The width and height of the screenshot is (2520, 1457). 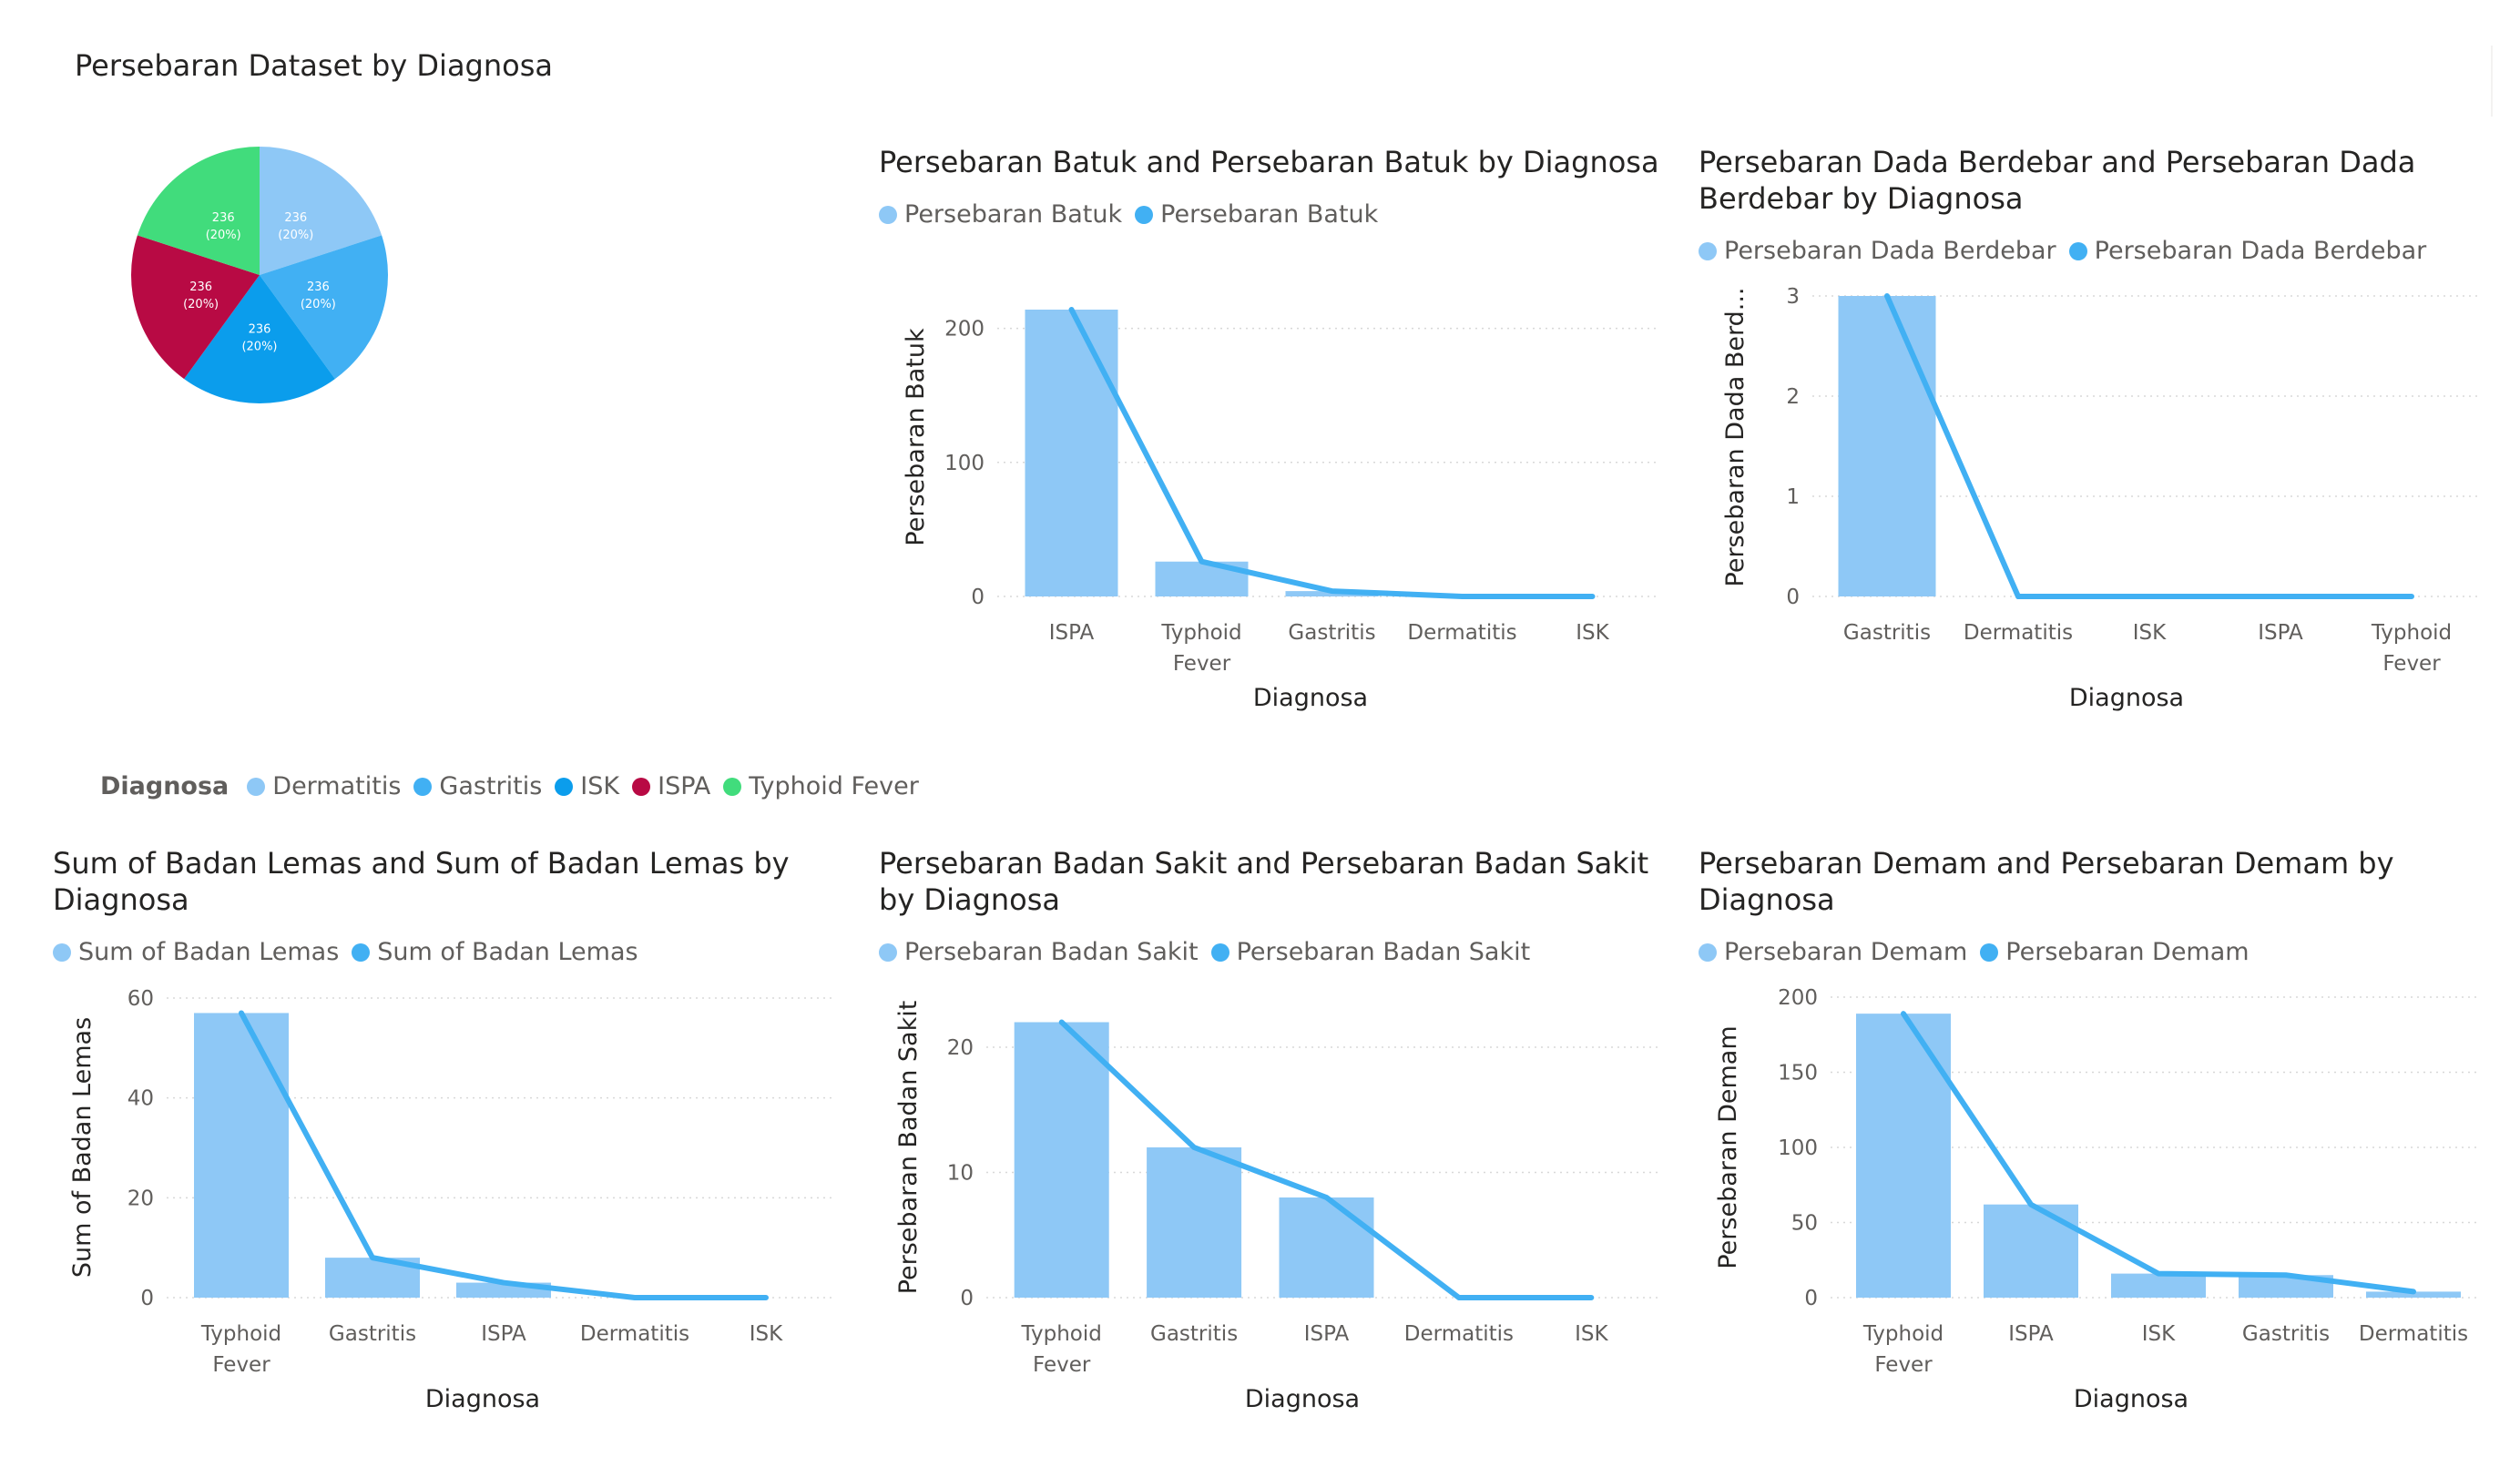 I want to click on y-tick-label: 10, so click(x=961, y=1174).